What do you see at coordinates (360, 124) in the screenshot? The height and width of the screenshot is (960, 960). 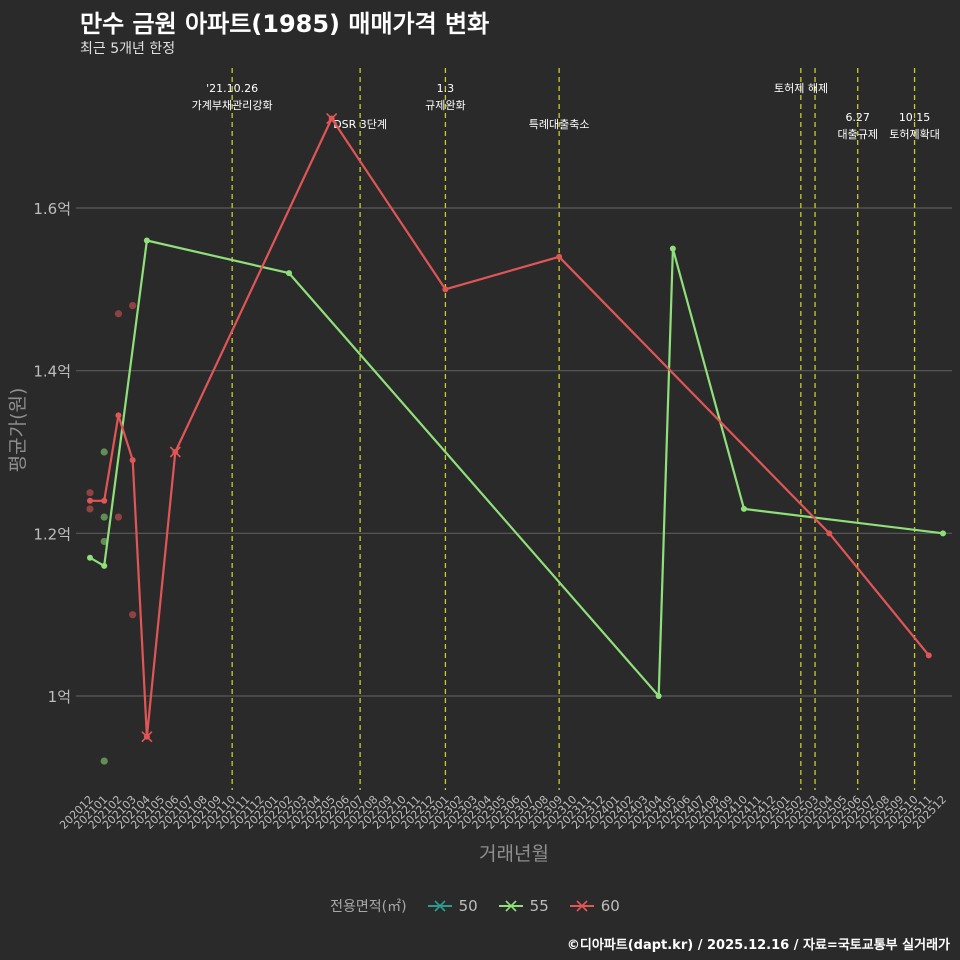 I see `event-label: DSR 3단계` at bounding box center [360, 124].